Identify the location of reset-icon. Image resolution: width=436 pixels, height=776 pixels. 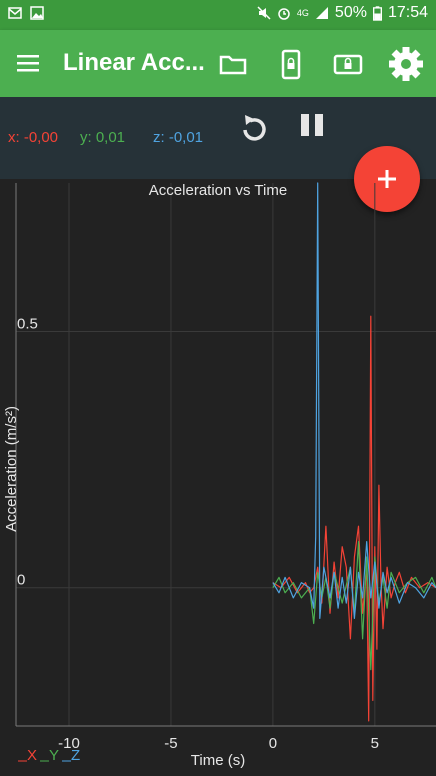
(254, 128).